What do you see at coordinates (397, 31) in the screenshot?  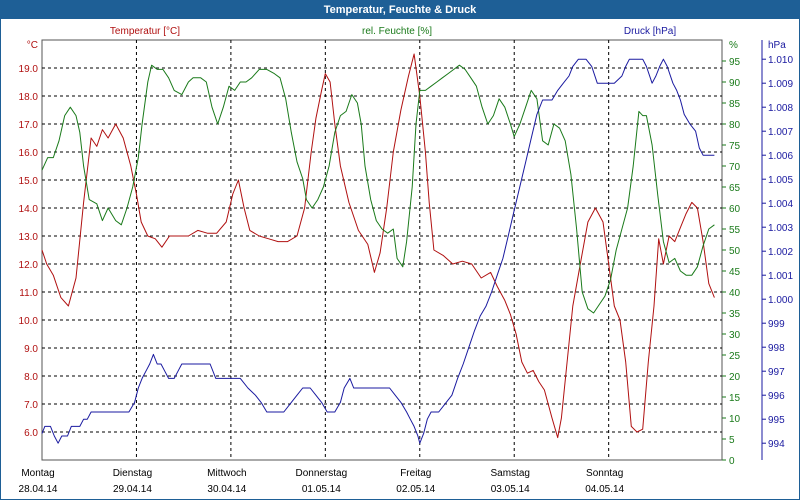 I see `humidity-axis-title: rel. Feuchte [%]` at bounding box center [397, 31].